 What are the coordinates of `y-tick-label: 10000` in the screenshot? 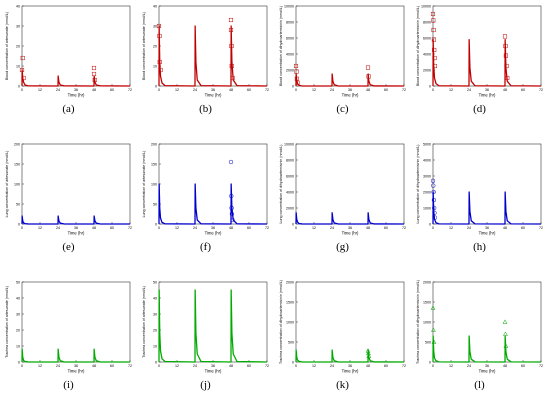 It's located at (289, 7).